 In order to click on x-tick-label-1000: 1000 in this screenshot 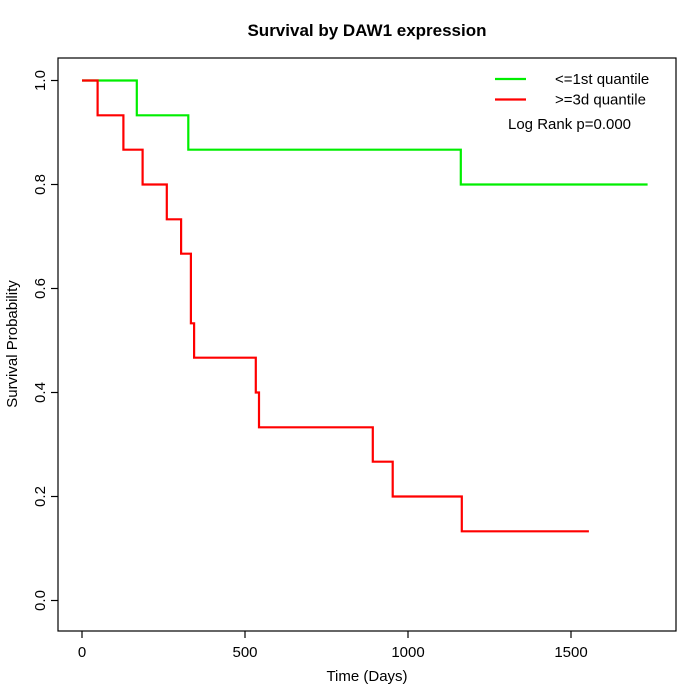, I will do `click(407, 652)`.